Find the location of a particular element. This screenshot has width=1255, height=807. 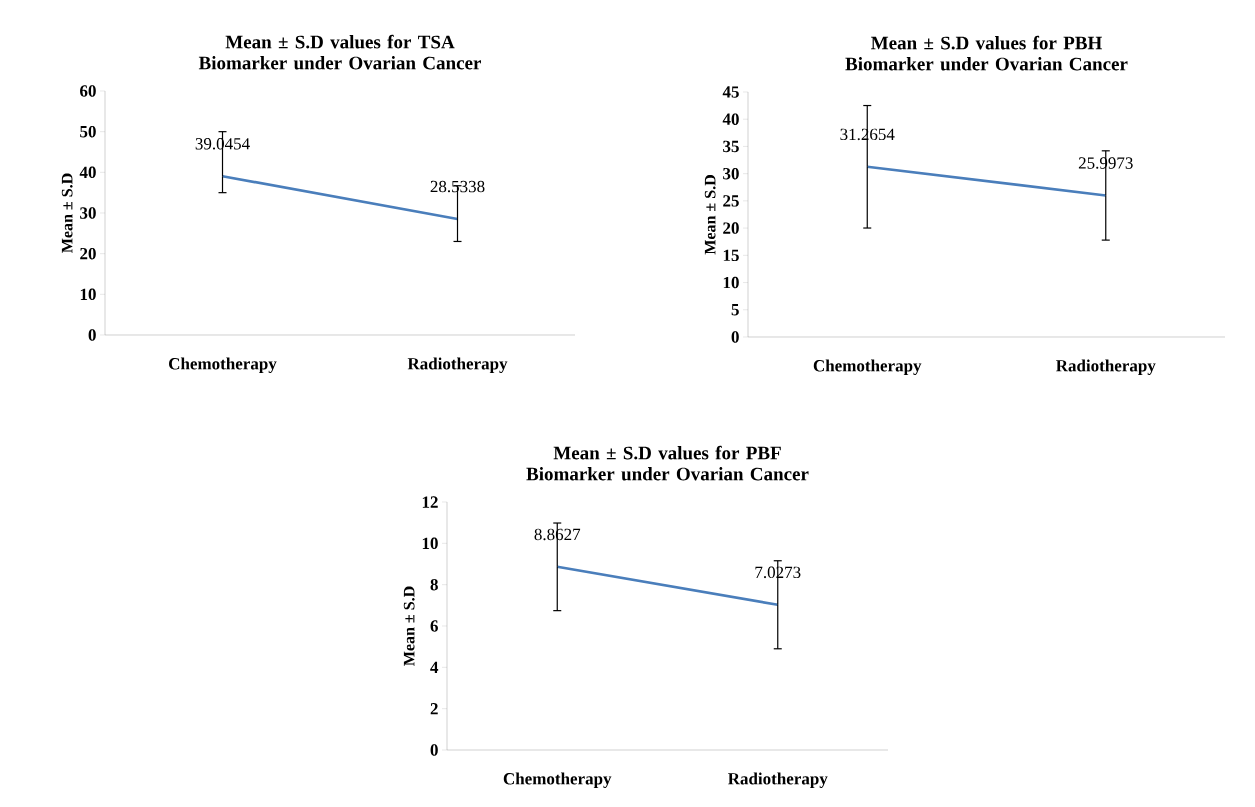

y-tick-label: 4 is located at coordinates (434, 667).